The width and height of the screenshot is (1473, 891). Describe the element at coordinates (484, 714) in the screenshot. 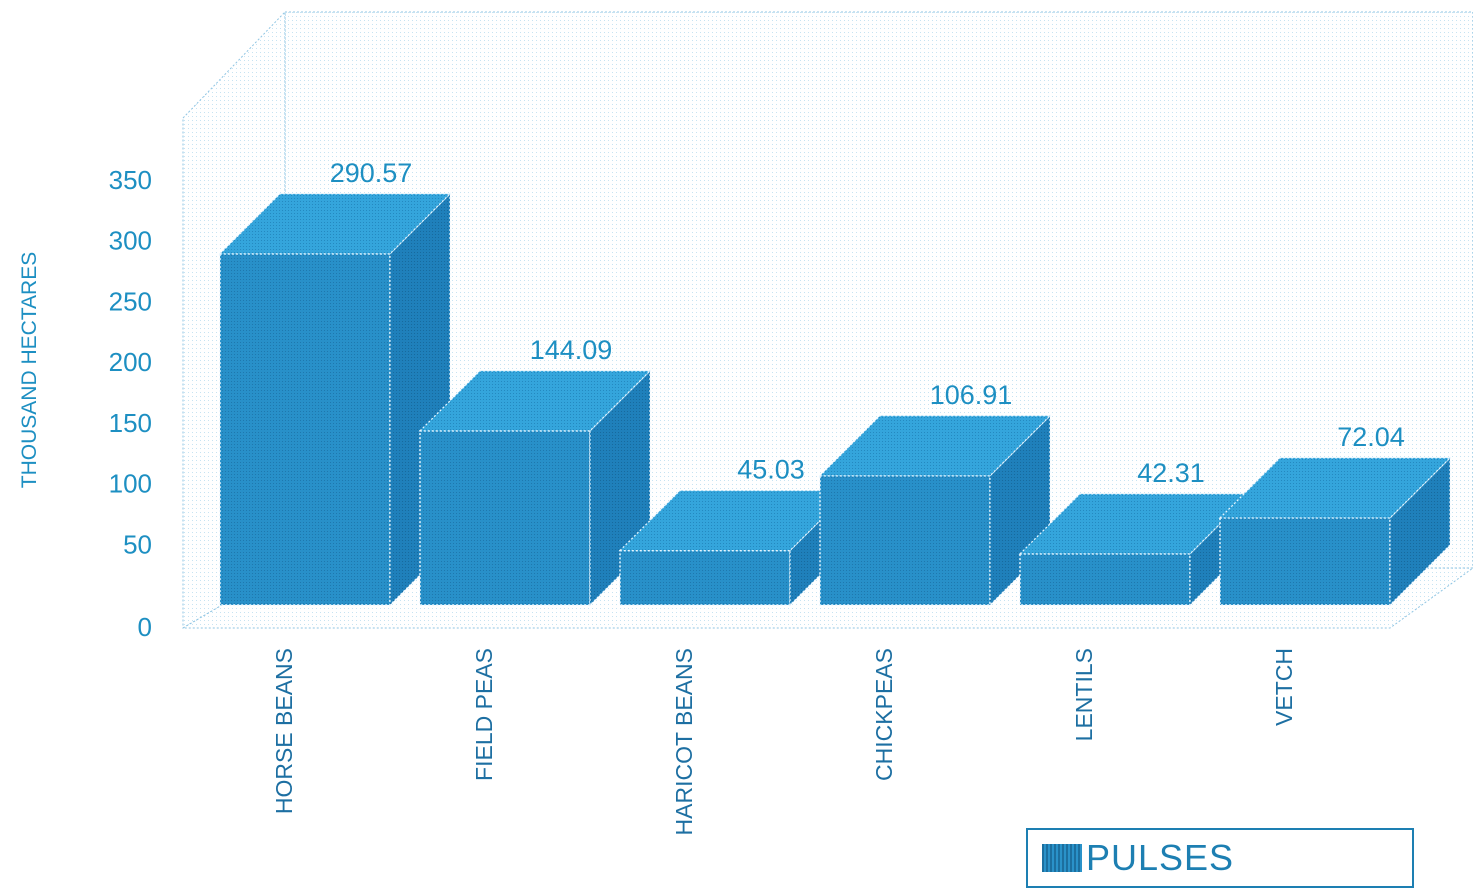

I see `category-label: FIELD PEAS` at that location.